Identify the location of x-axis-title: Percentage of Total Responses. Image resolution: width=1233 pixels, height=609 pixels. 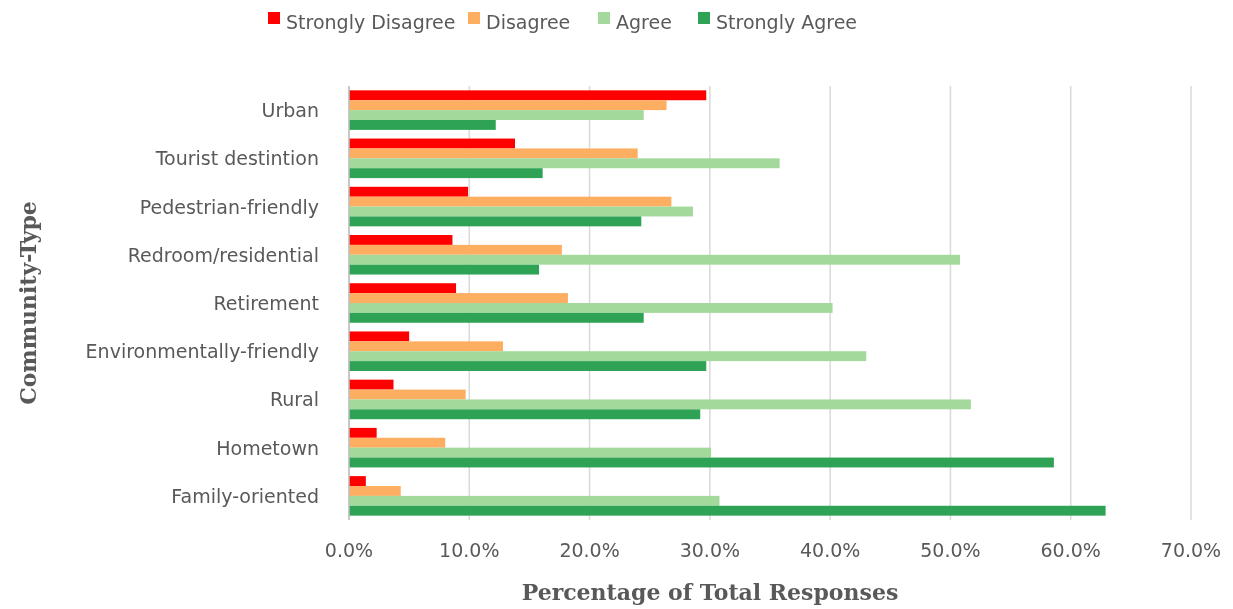
(710, 592).